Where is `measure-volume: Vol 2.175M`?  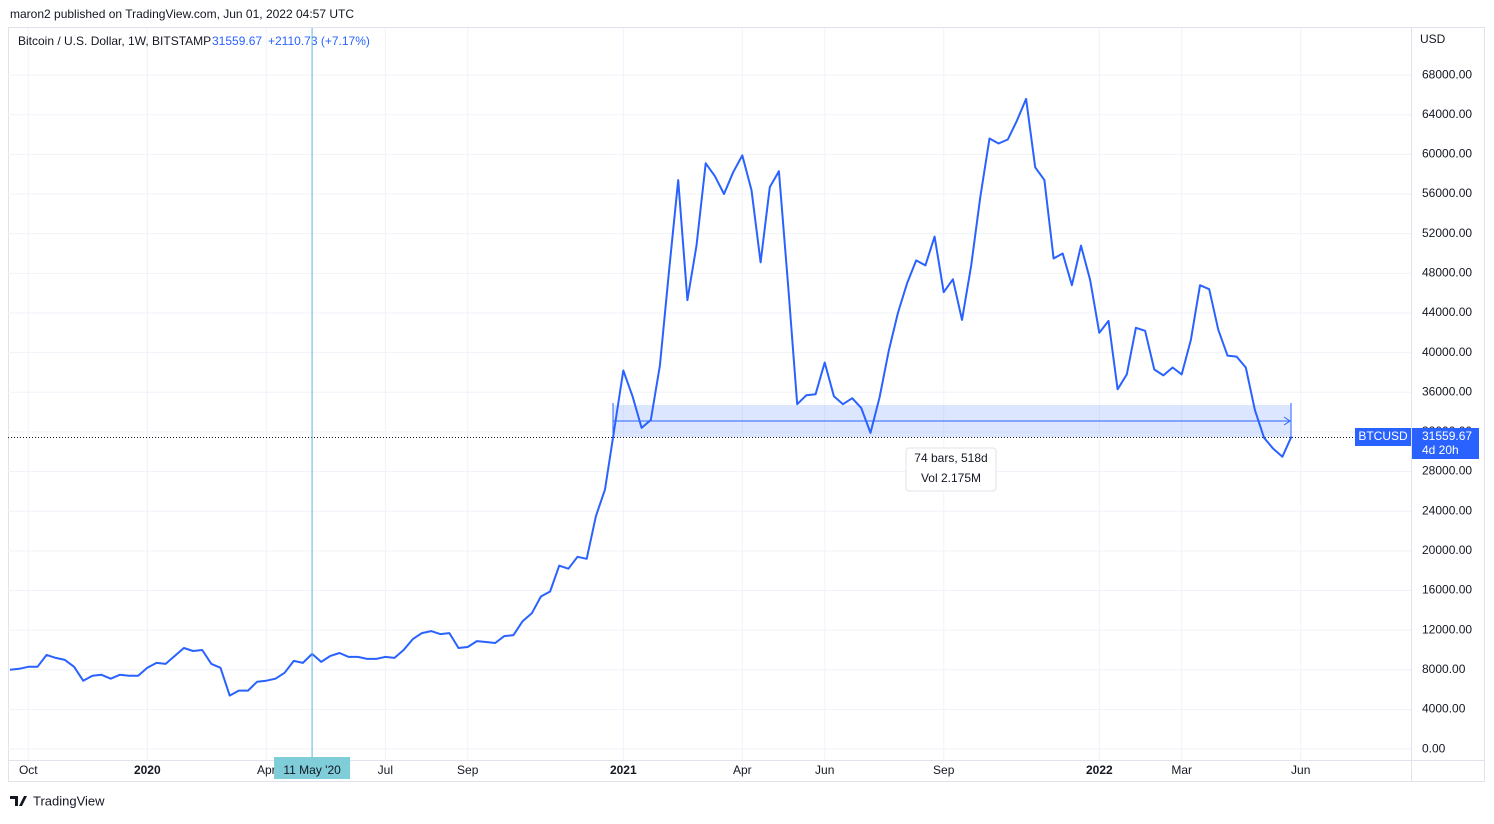
measure-volume: Vol 2.175M is located at coordinates (951, 478).